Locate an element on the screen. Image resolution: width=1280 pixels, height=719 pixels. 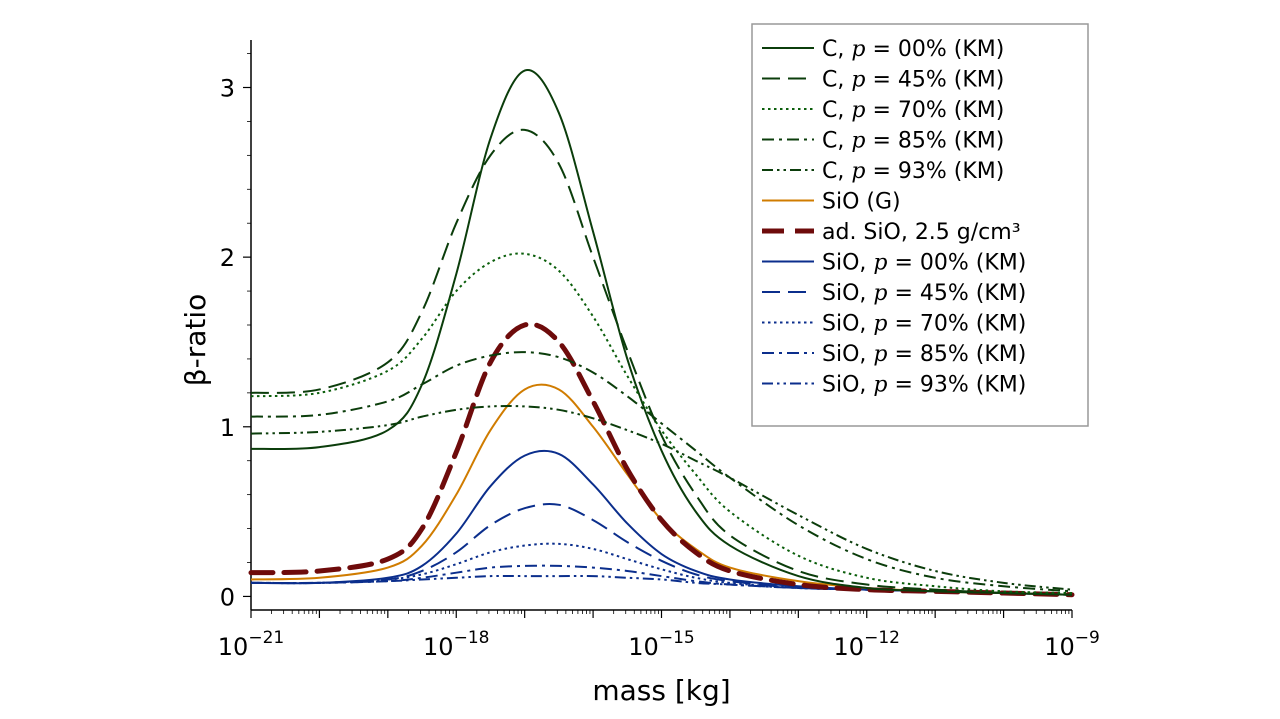
x-tick-label: 10−9 is located at coordinates (1072, 644).